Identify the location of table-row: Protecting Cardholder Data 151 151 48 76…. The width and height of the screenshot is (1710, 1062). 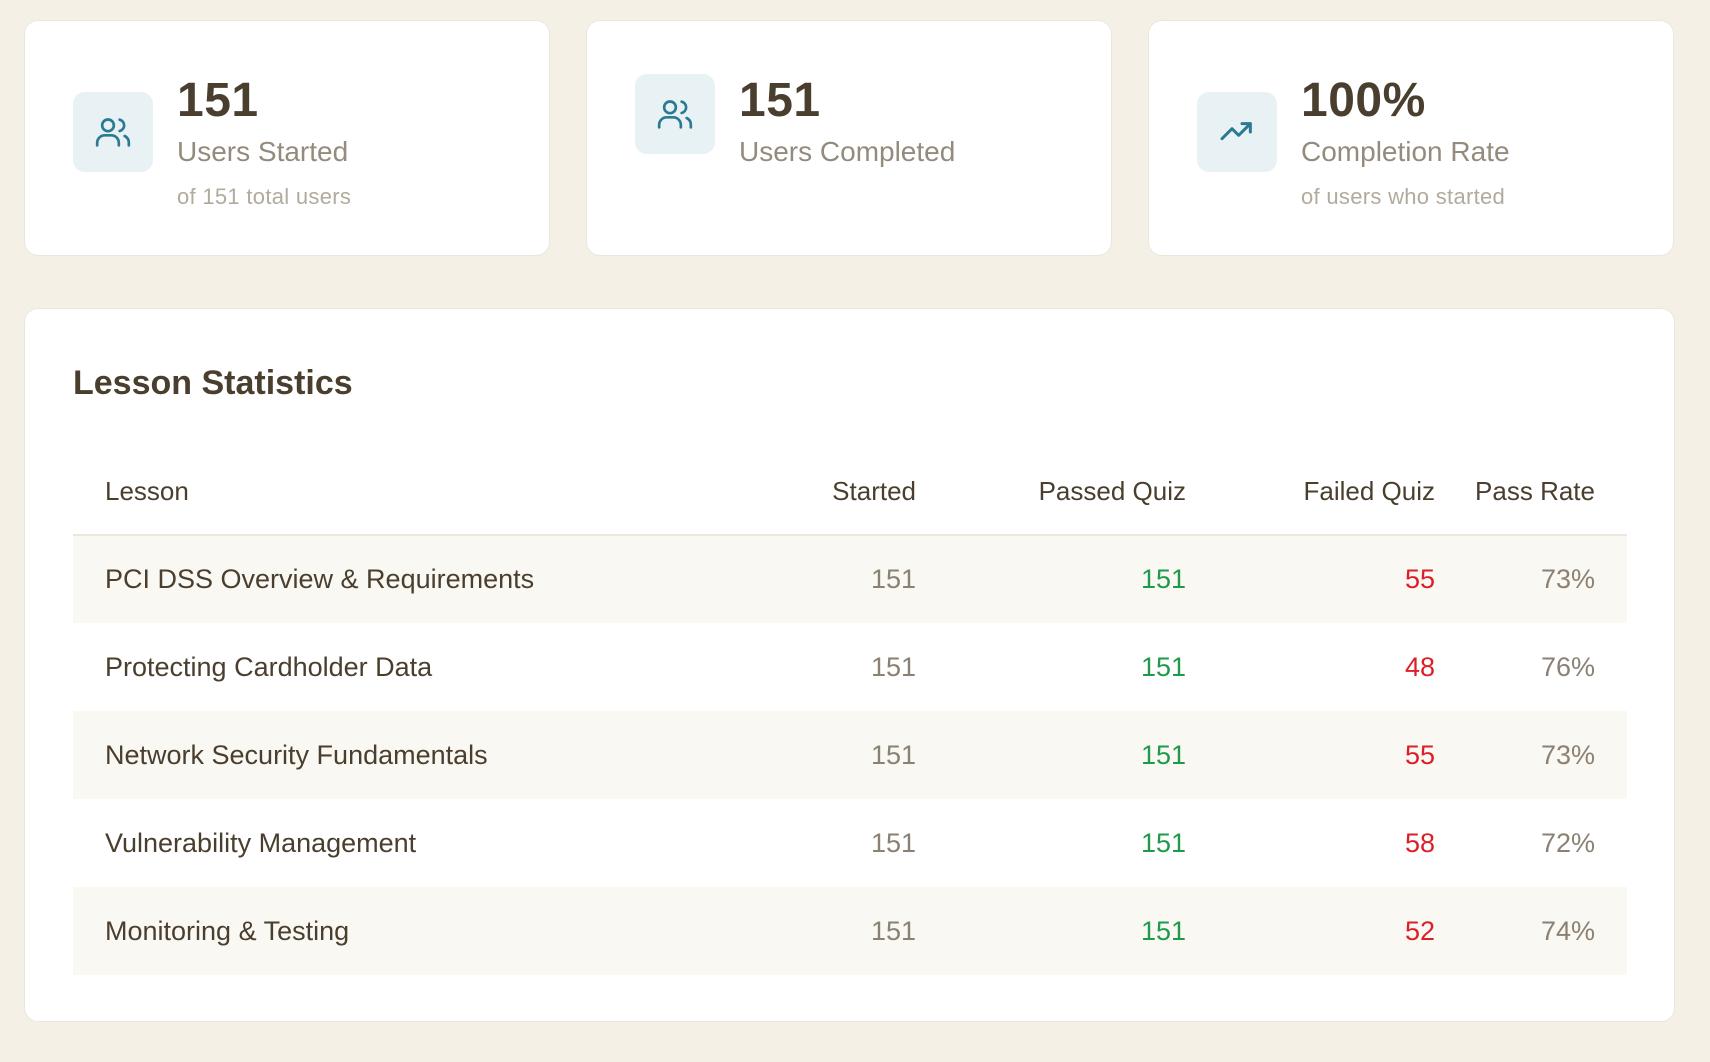
(850, 667).